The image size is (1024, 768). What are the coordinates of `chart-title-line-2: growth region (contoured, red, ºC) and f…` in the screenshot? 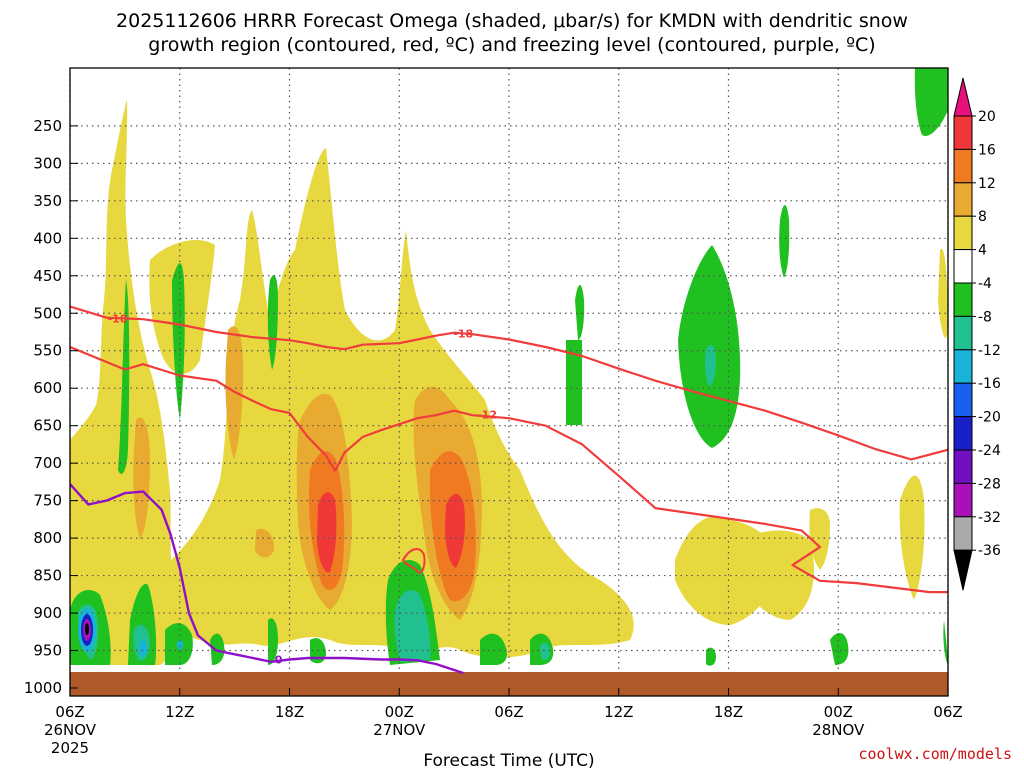 It's located at (511, 45).